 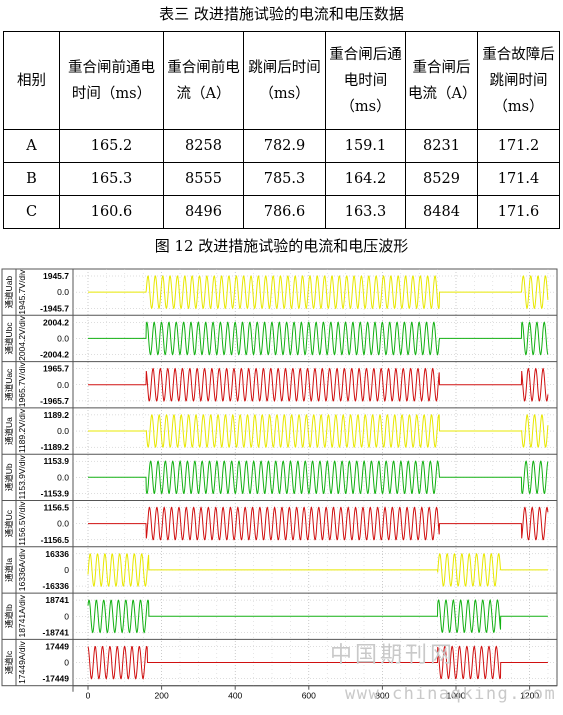 What do you see at coordinates (9, 338) in the screenshot?
I see `channel-name-label: 通道Ubc` at bounding box center [9, 338].